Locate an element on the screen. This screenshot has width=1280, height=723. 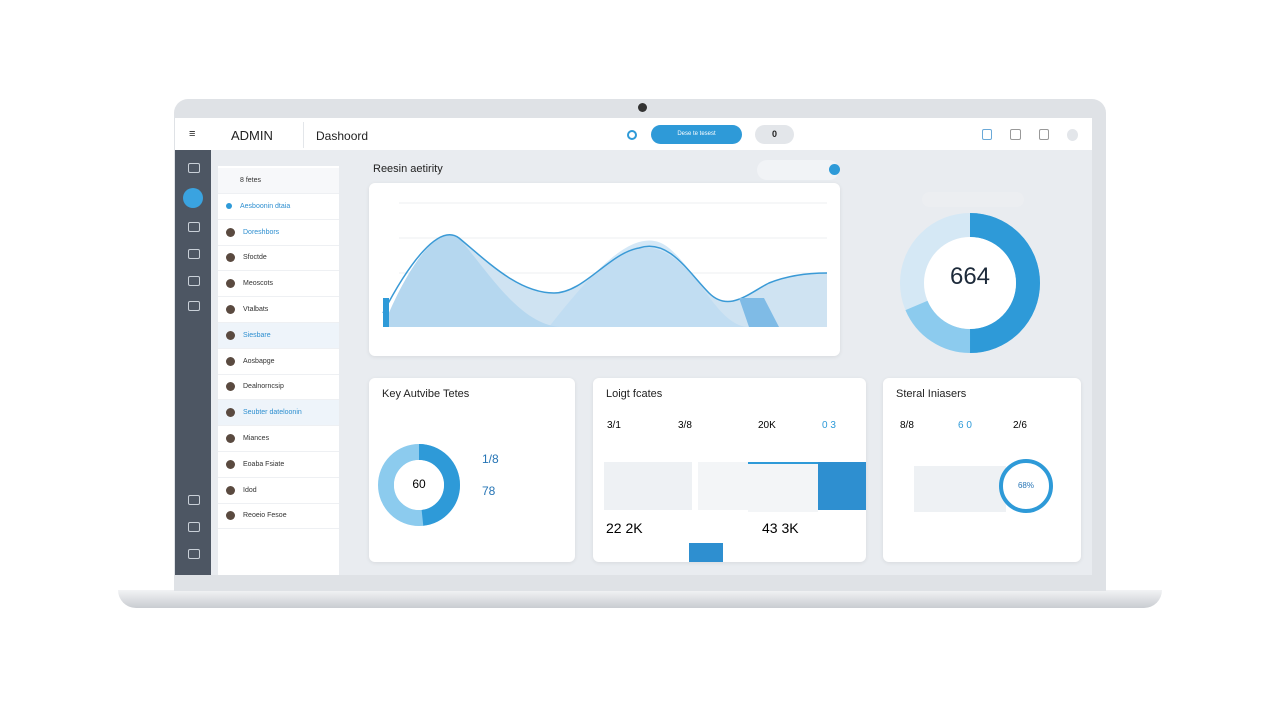
ring is located at coordinates (1026, 486).